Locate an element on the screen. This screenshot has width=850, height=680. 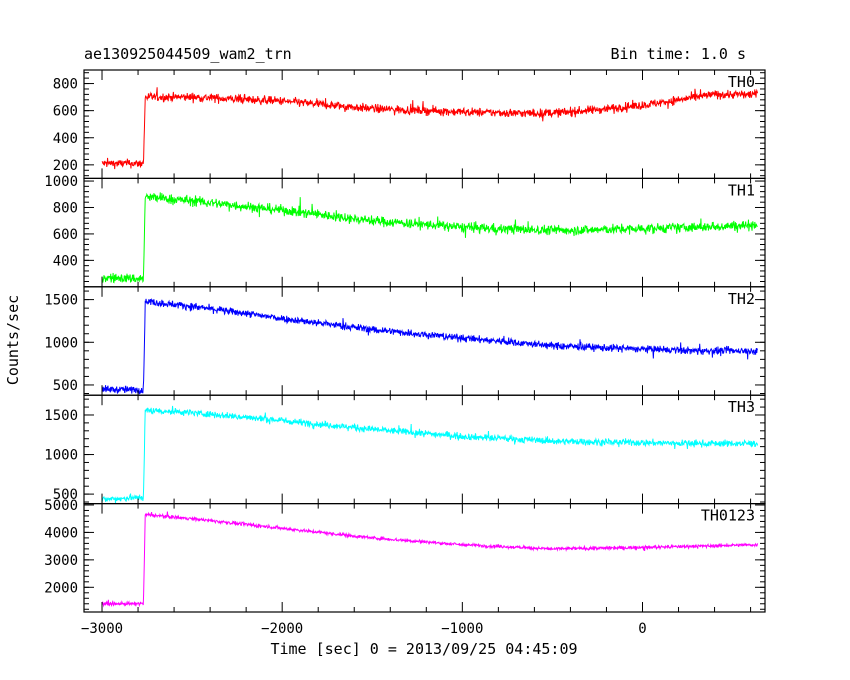
y-axis-label: Counts/sec is located at coordinates (13, 340).